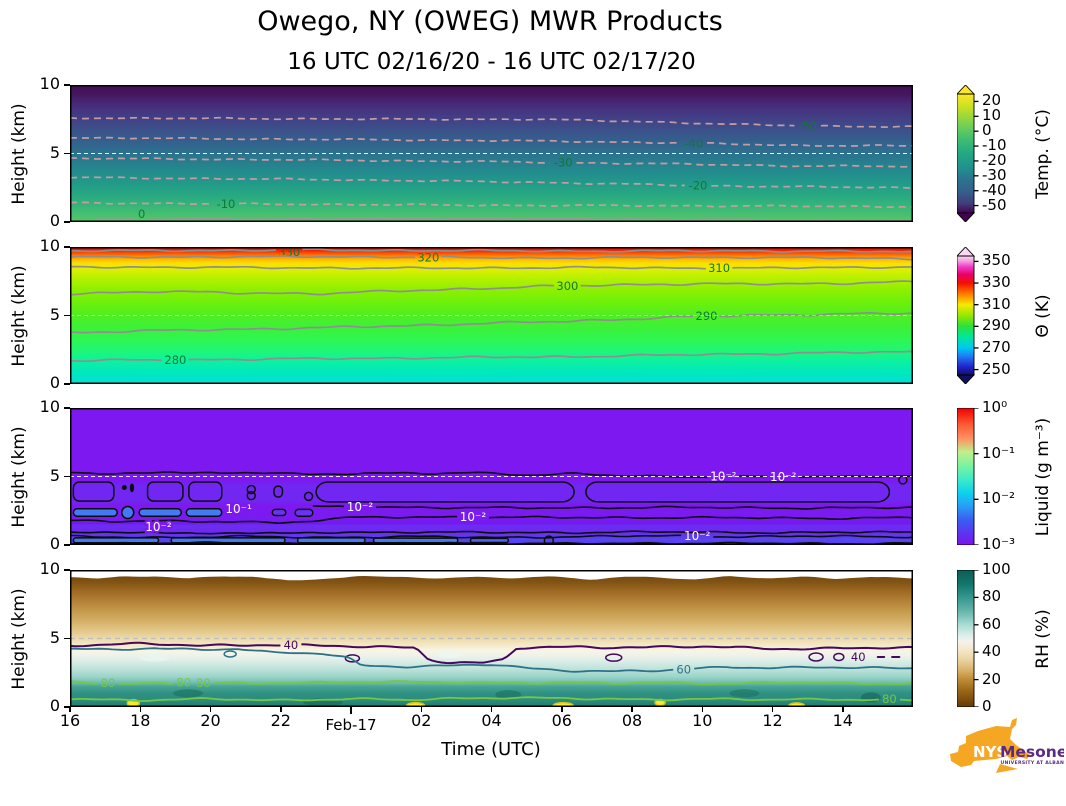 The width and height of the screenshot is (1066, 806). What do you see at coordinates (999, 544) in the screenshot?
I see `colorbar-tick-label: 10⁻³` at bounding box center [999, 544].